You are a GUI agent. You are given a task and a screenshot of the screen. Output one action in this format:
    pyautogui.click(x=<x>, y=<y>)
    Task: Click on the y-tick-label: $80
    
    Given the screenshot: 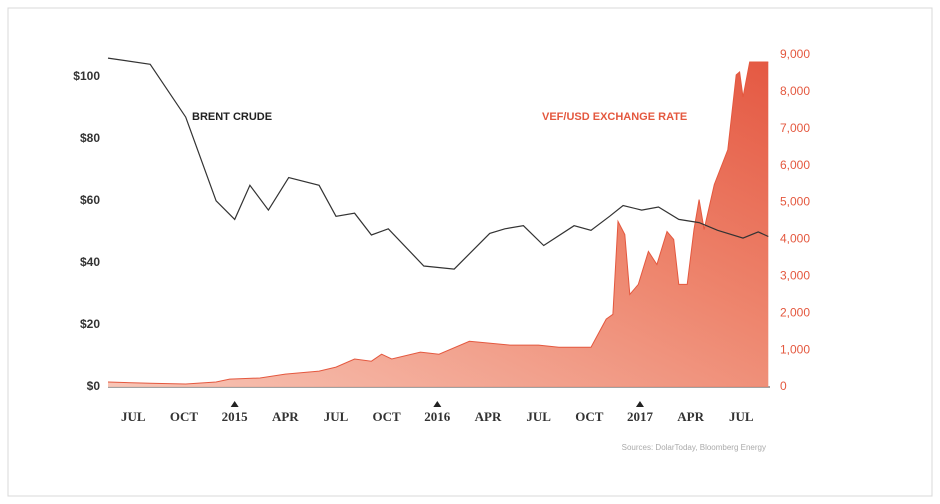 What is the action you would take?
    pyautogui.click(x=90, y=138)
    